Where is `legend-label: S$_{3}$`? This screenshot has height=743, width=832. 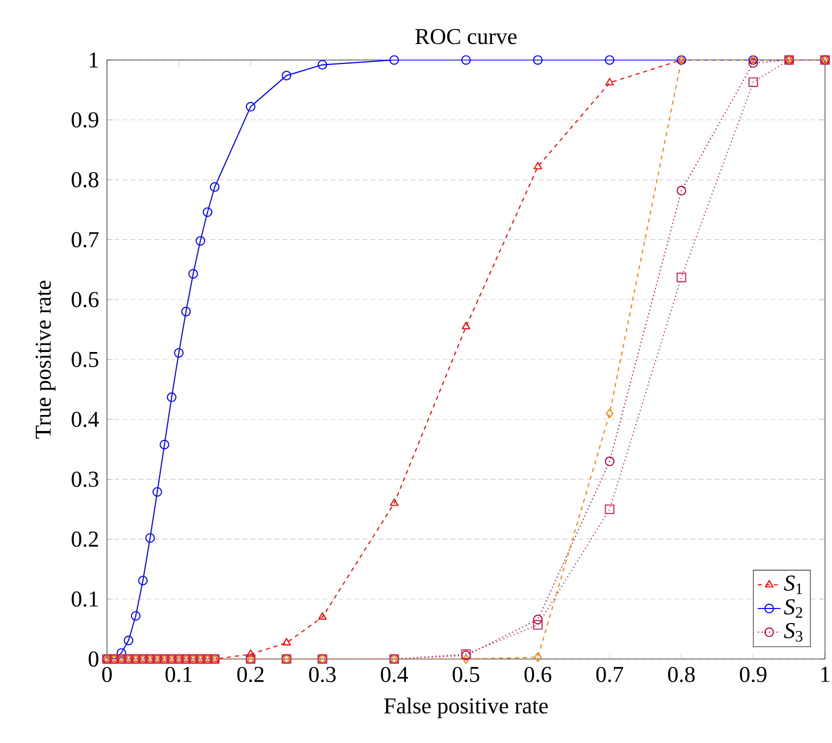
legend-label: S$_{3}$ is located at coordinates (793, 632).